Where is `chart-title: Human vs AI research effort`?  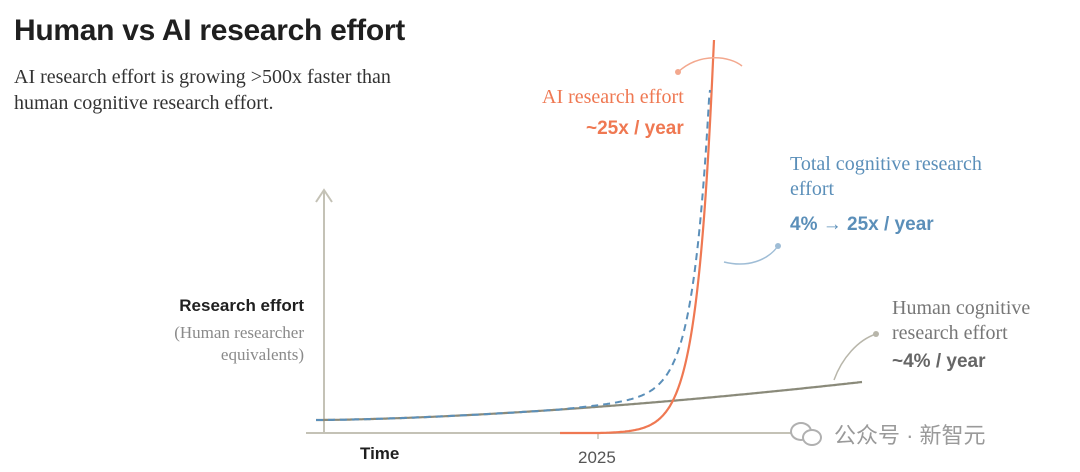 chart-title: Human vs AI research effort is located at coordinates (209, 30).